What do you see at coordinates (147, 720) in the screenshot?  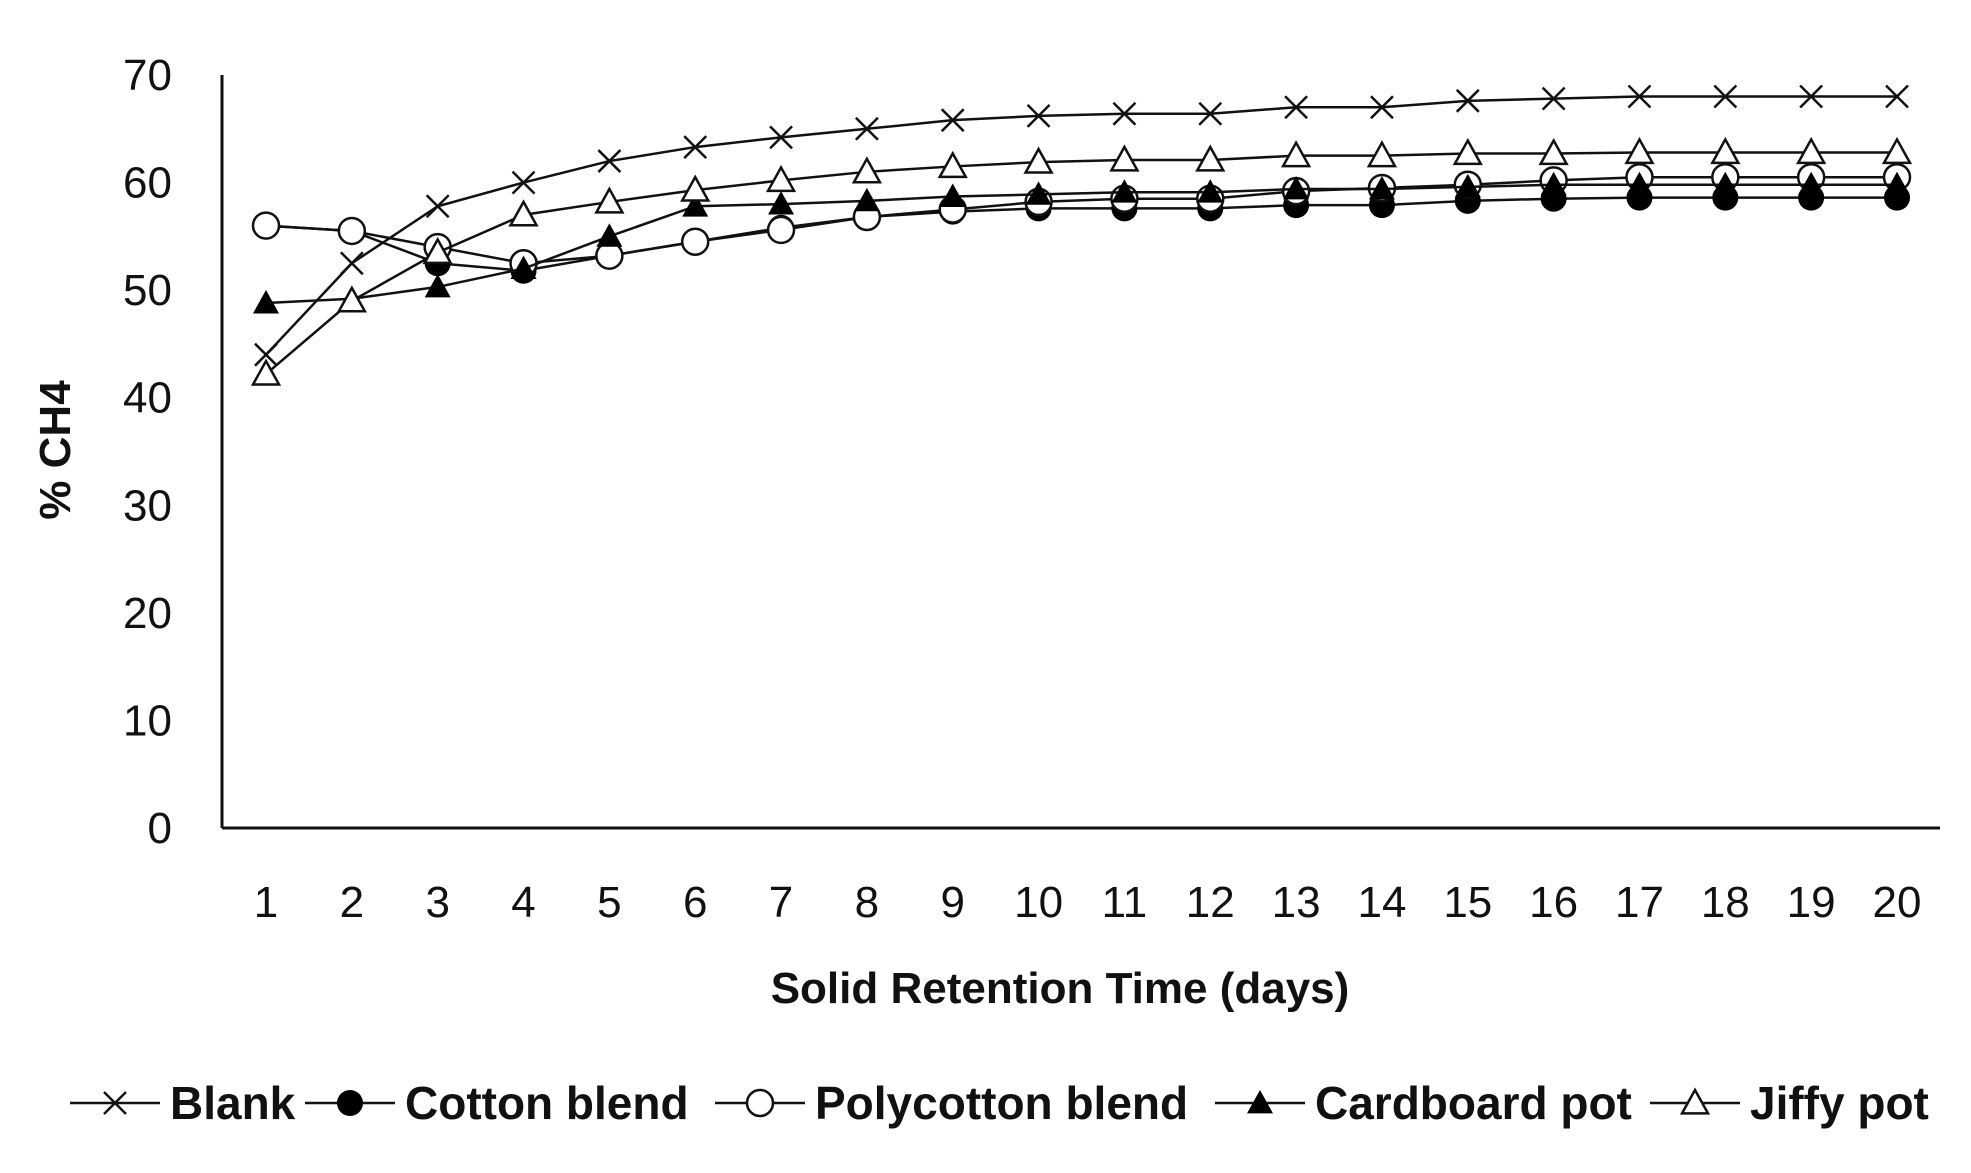 I see `y-tick-label: 10` at bounding box center [147, 720].